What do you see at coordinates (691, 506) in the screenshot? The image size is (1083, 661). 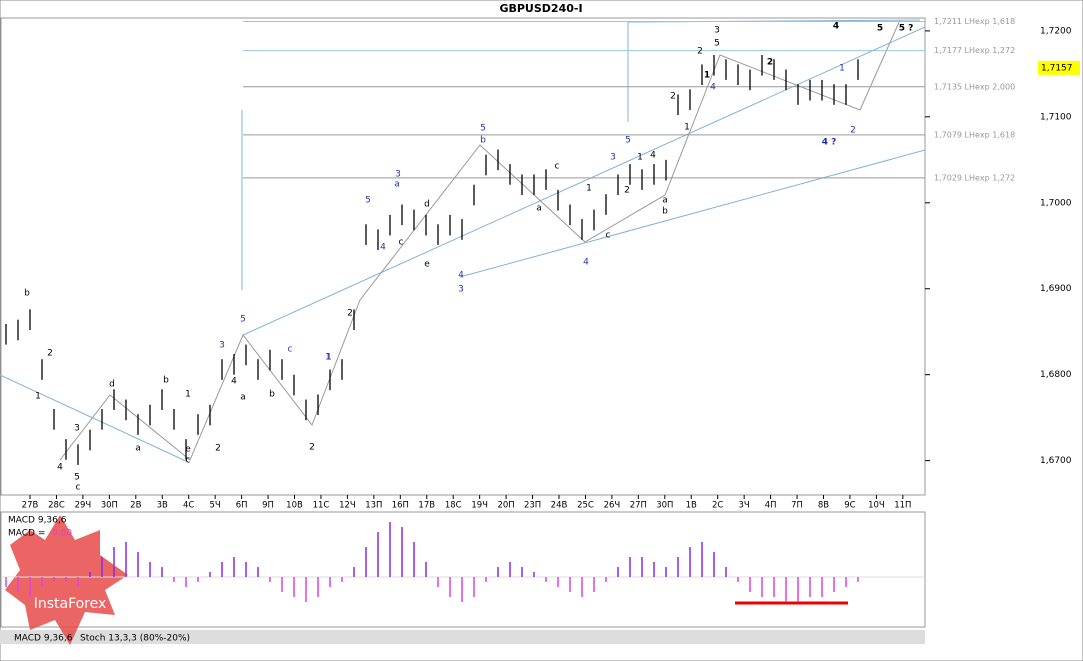 I see `x-tick-label: 1В` at bounding box center [691, 506].